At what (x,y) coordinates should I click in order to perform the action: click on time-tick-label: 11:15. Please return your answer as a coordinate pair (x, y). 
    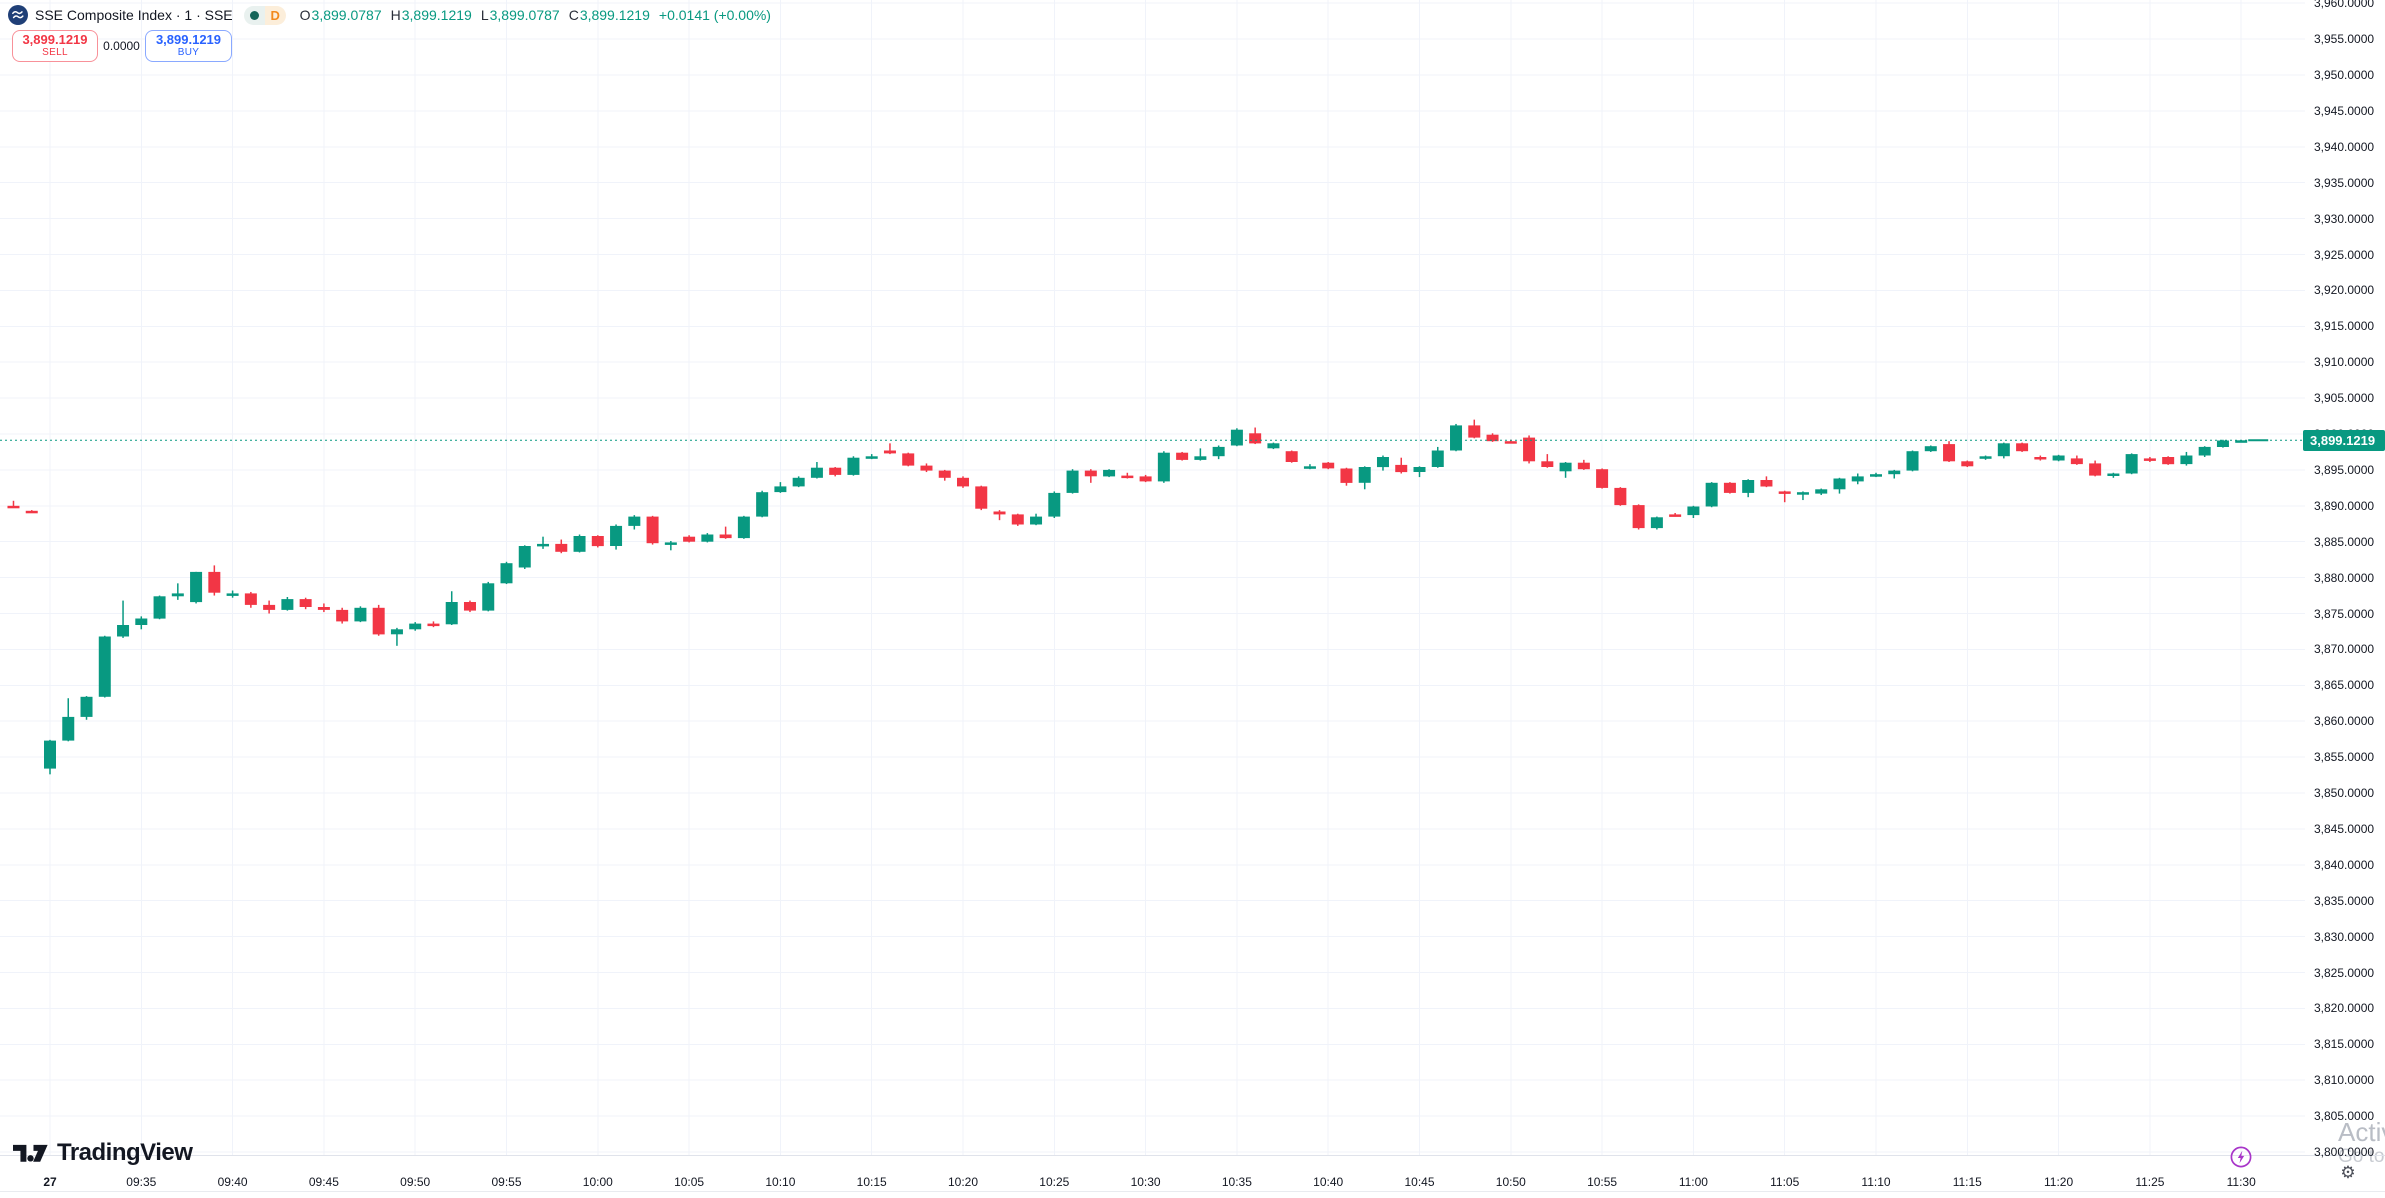
    Looking at the image, I should click on (1967, 1182).